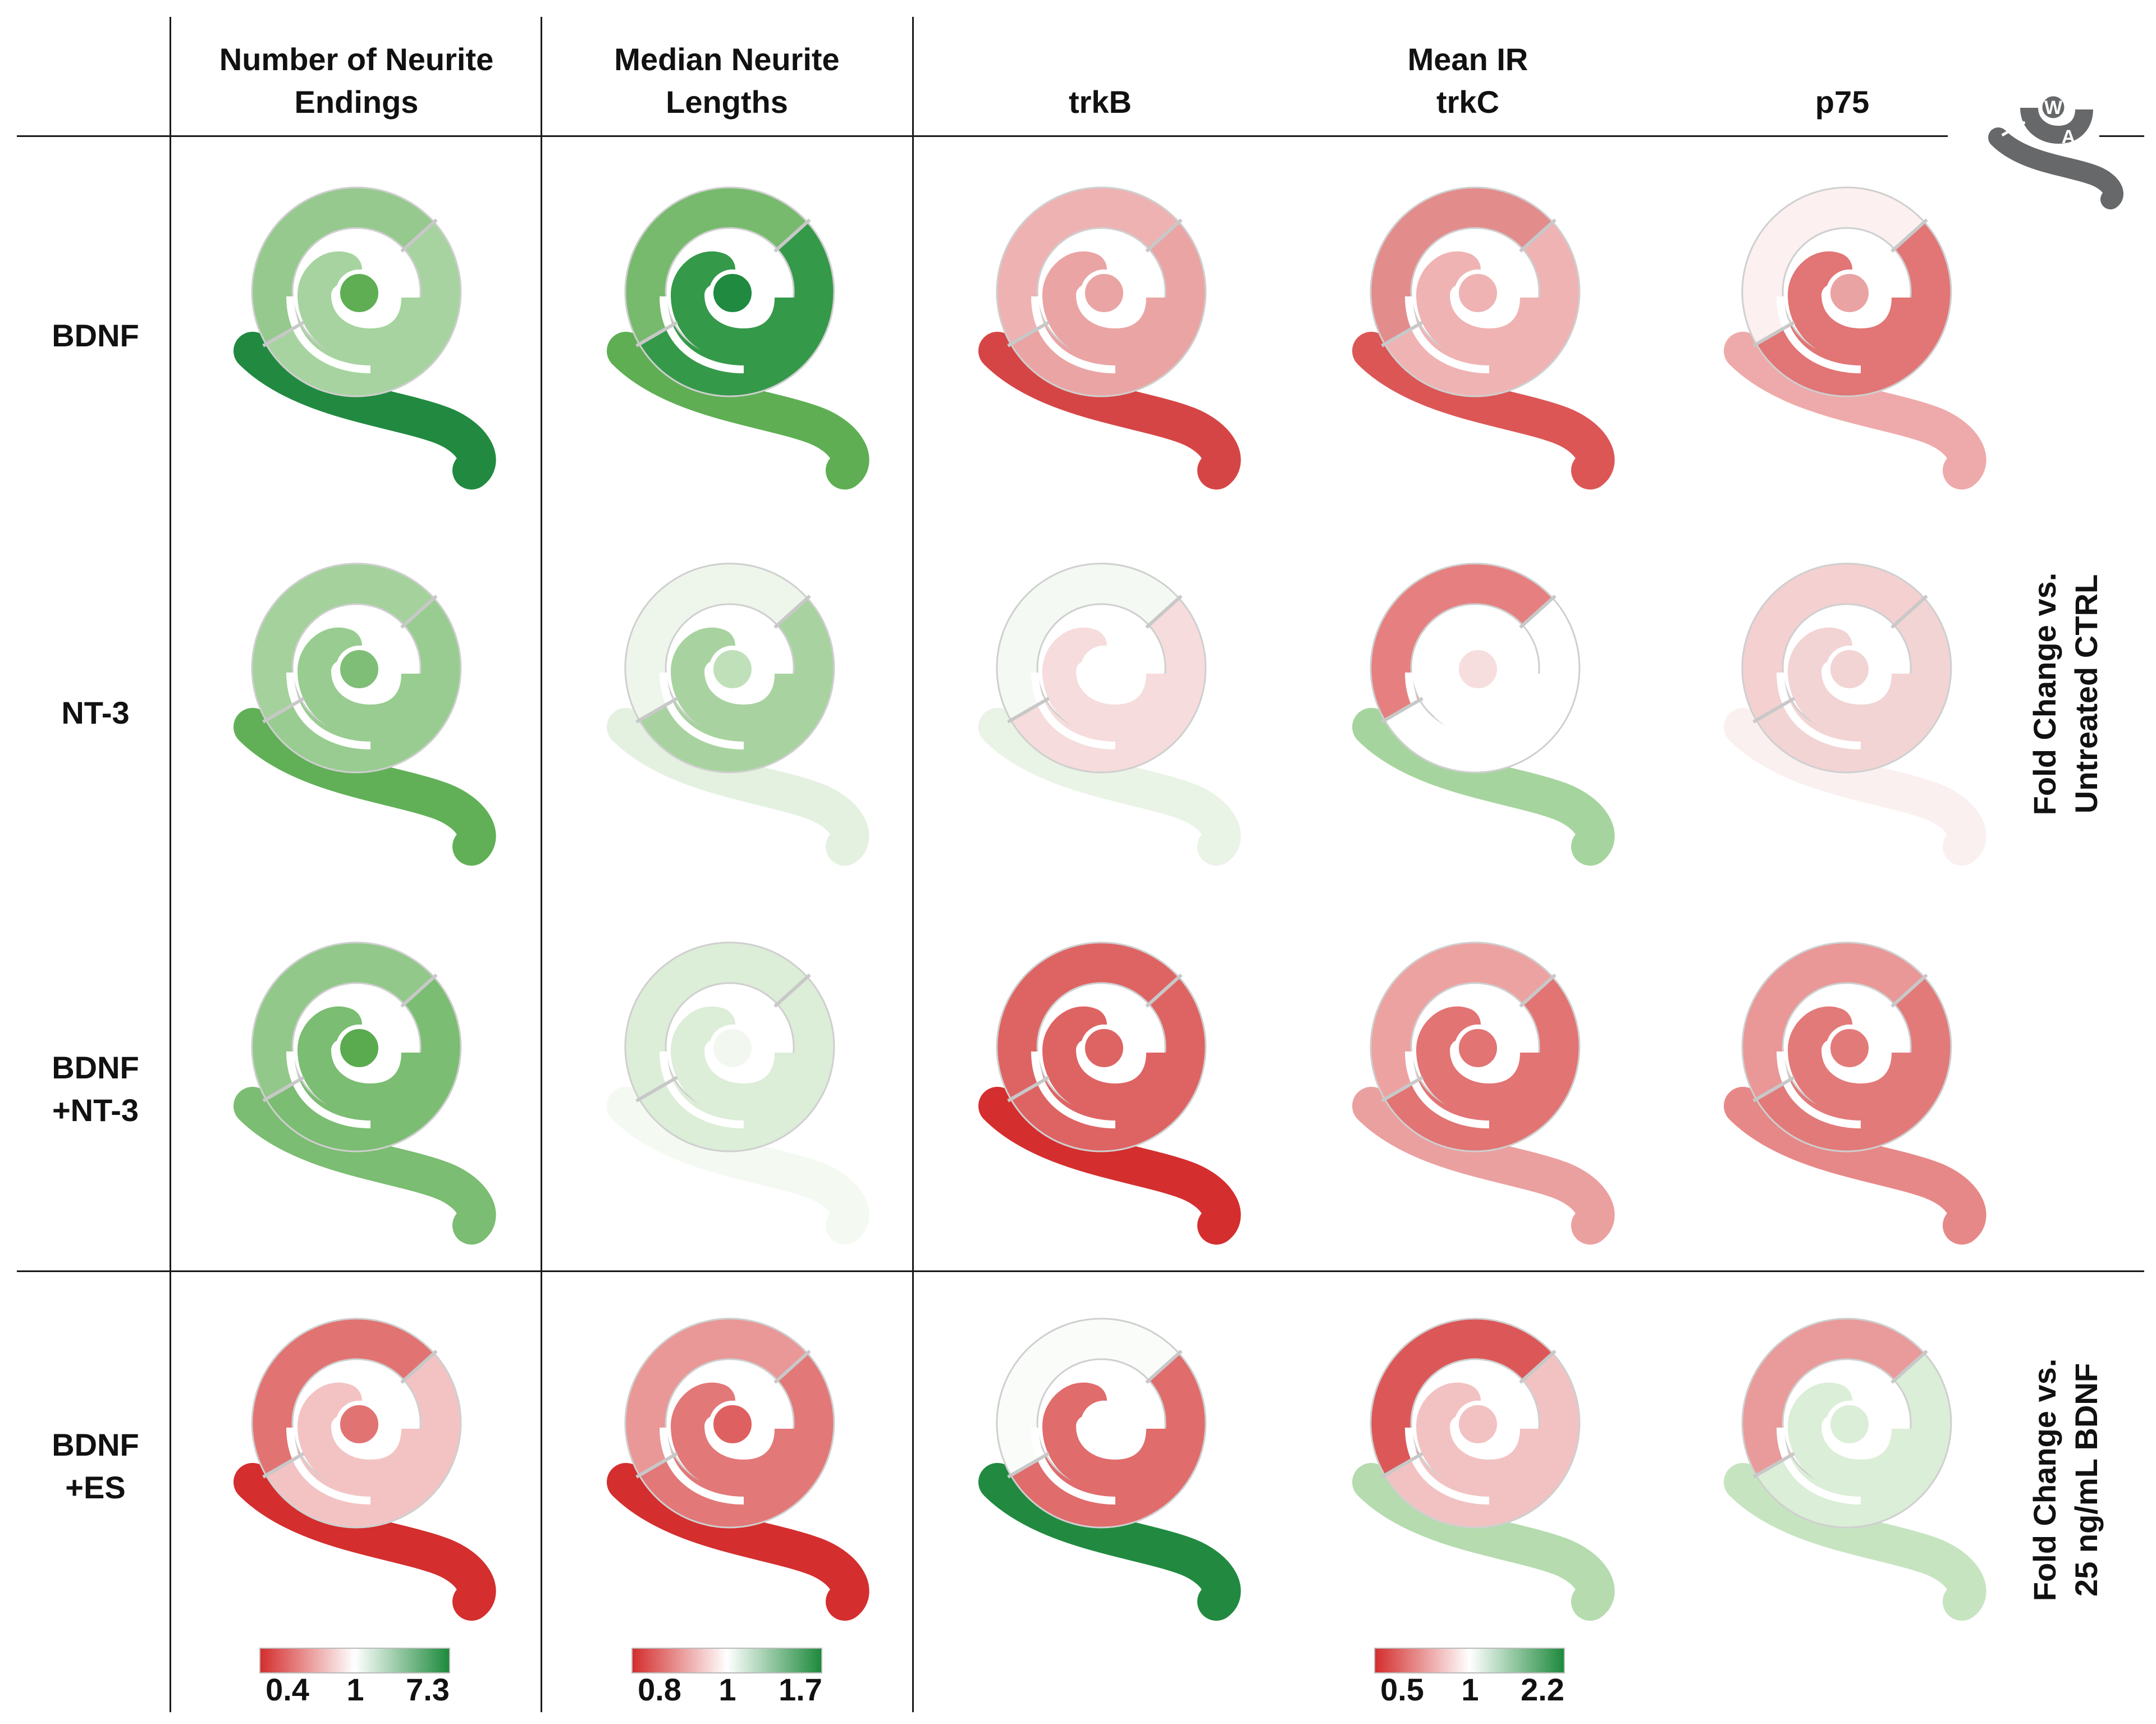 This screenshot has height=1724, width=2156. I want to click on cochlea-nt3-endings, so click(365, 714).